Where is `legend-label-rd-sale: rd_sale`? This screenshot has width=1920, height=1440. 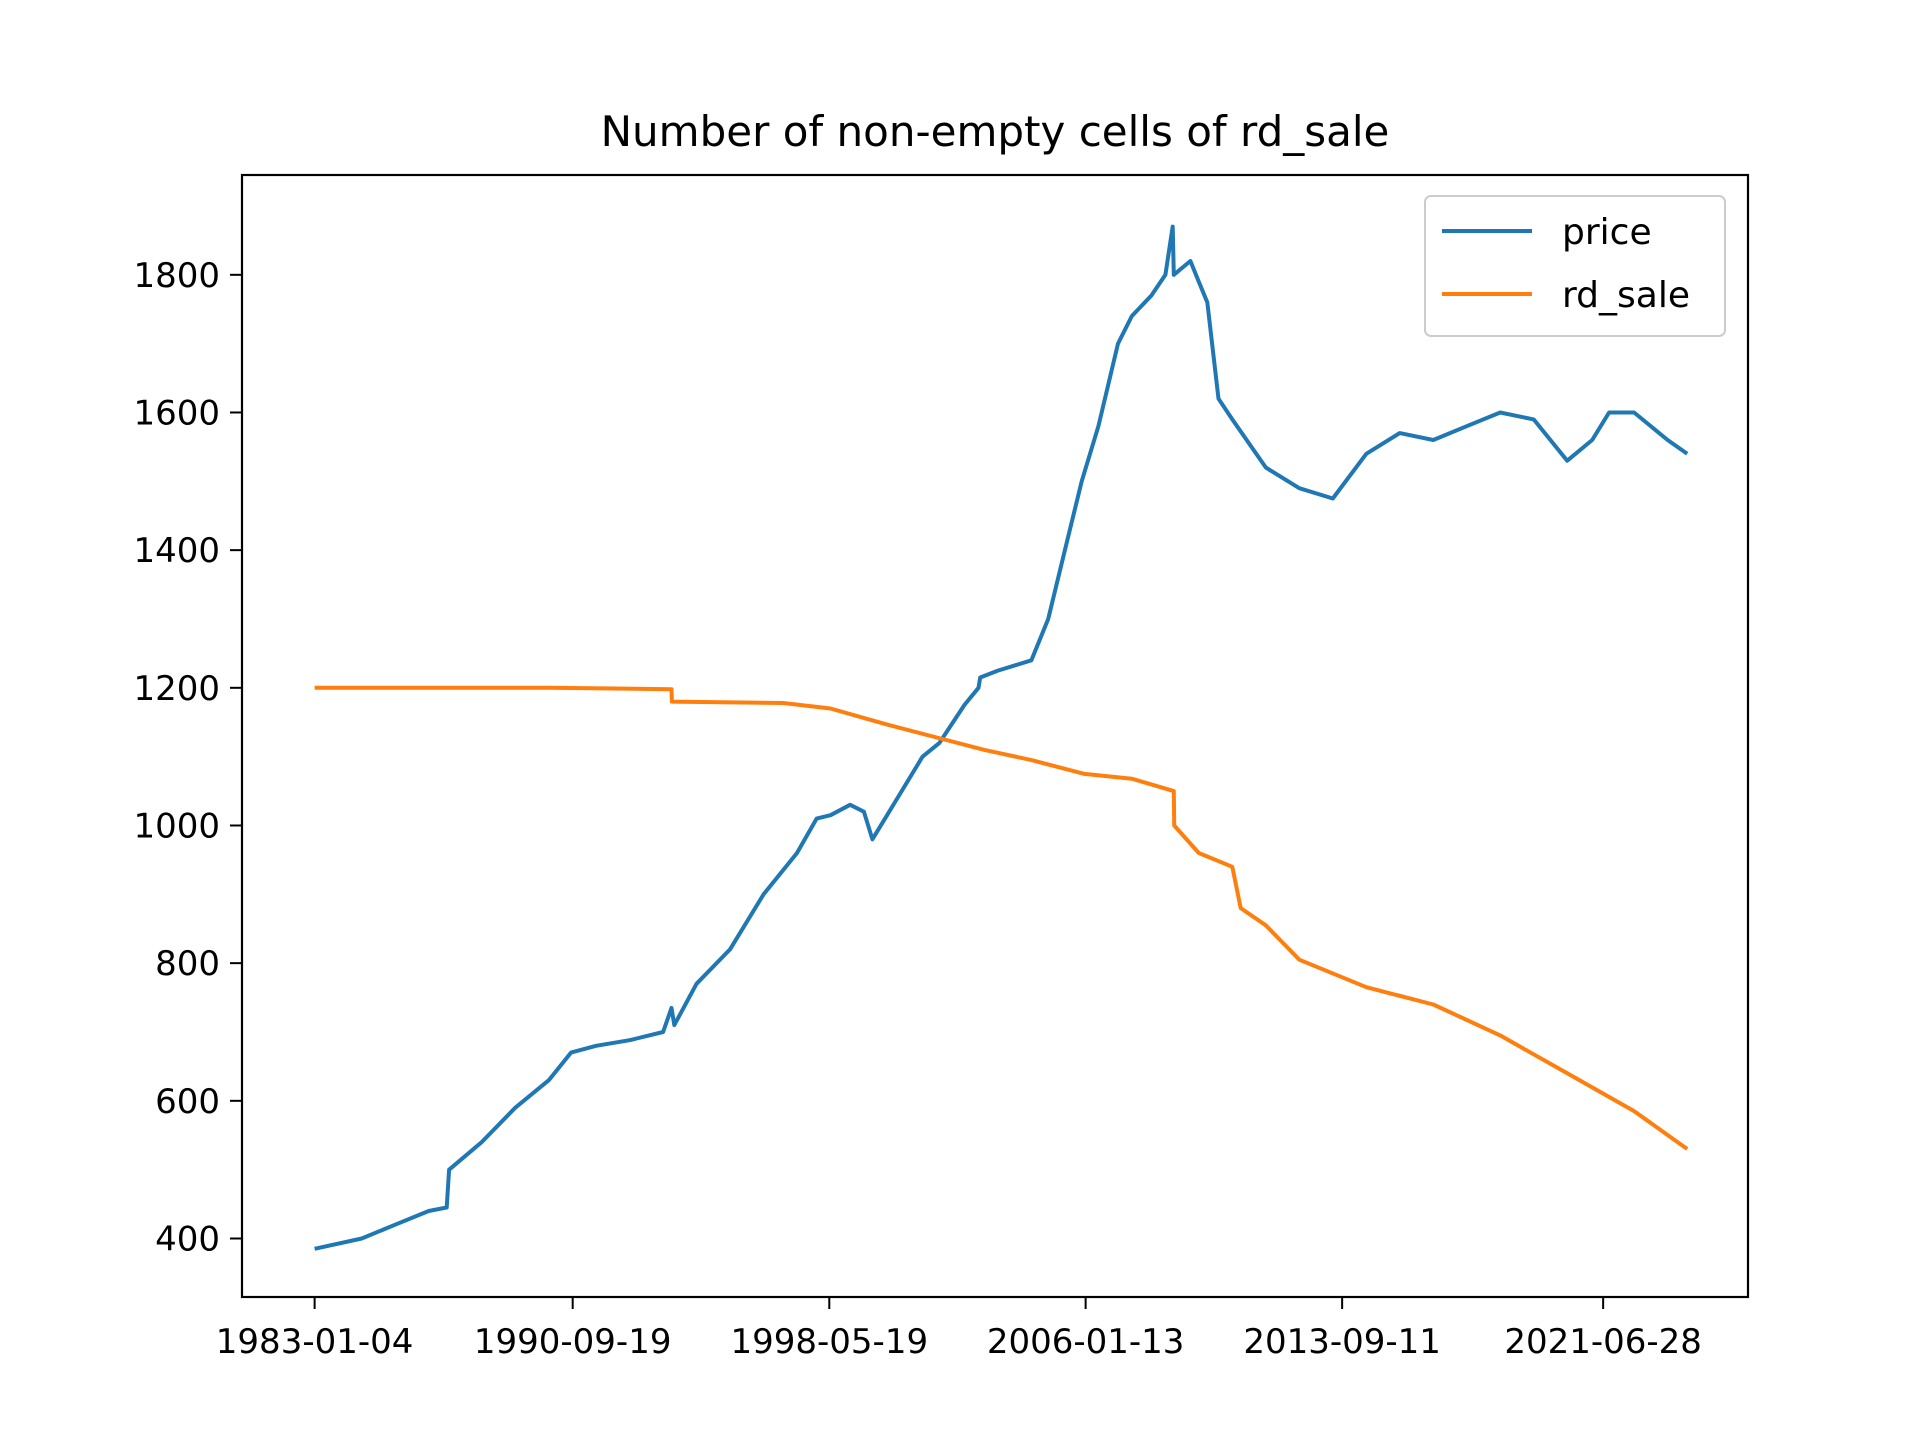 legend-label-rd-sale: rd_sale is located at coordinates (1626, 295).